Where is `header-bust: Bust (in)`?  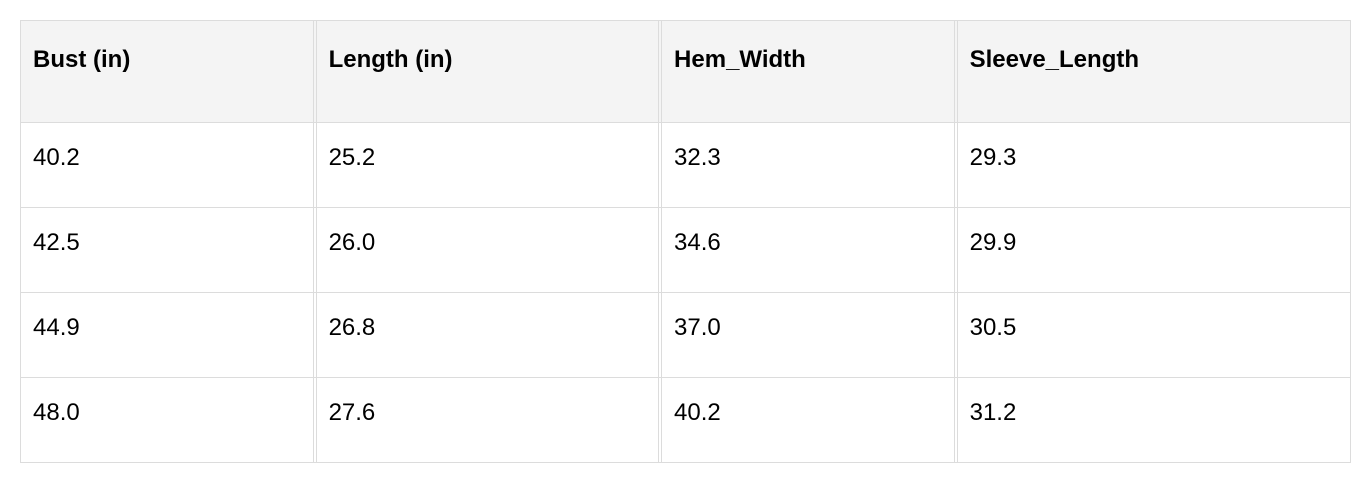
header-bust: Bust (in) is located at coordinates (167, 71).